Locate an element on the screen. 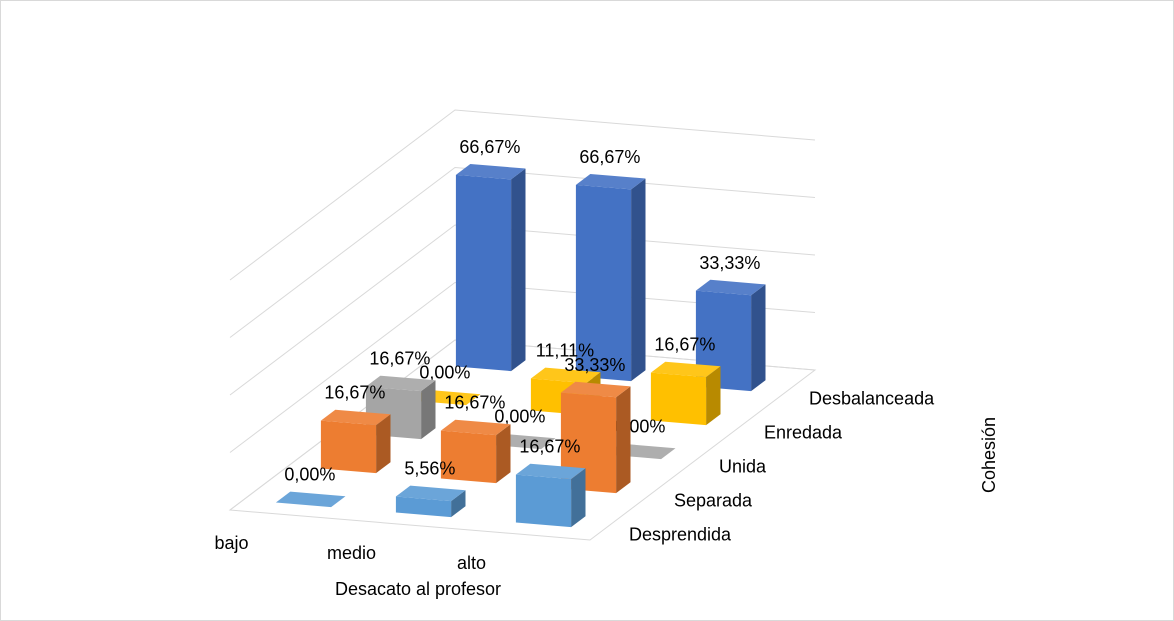 The width and height of the screenshot is (1174, 621). z-tick-label: Desbalanceada is located at coordinates (872, 398).